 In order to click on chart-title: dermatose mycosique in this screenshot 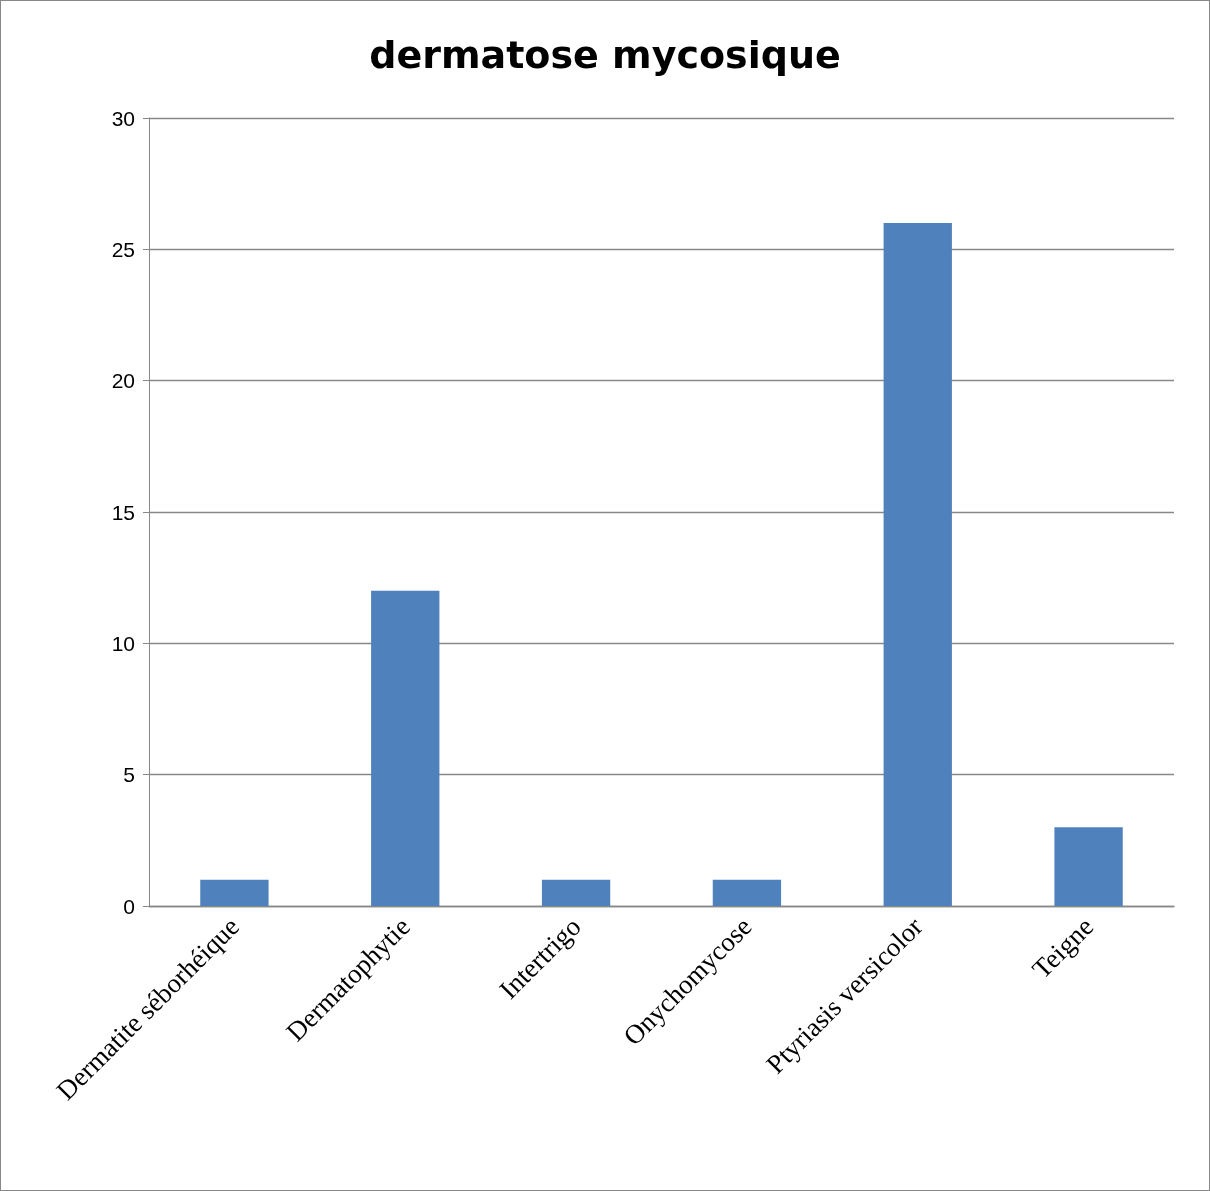, I will do `click(605, 55)`.